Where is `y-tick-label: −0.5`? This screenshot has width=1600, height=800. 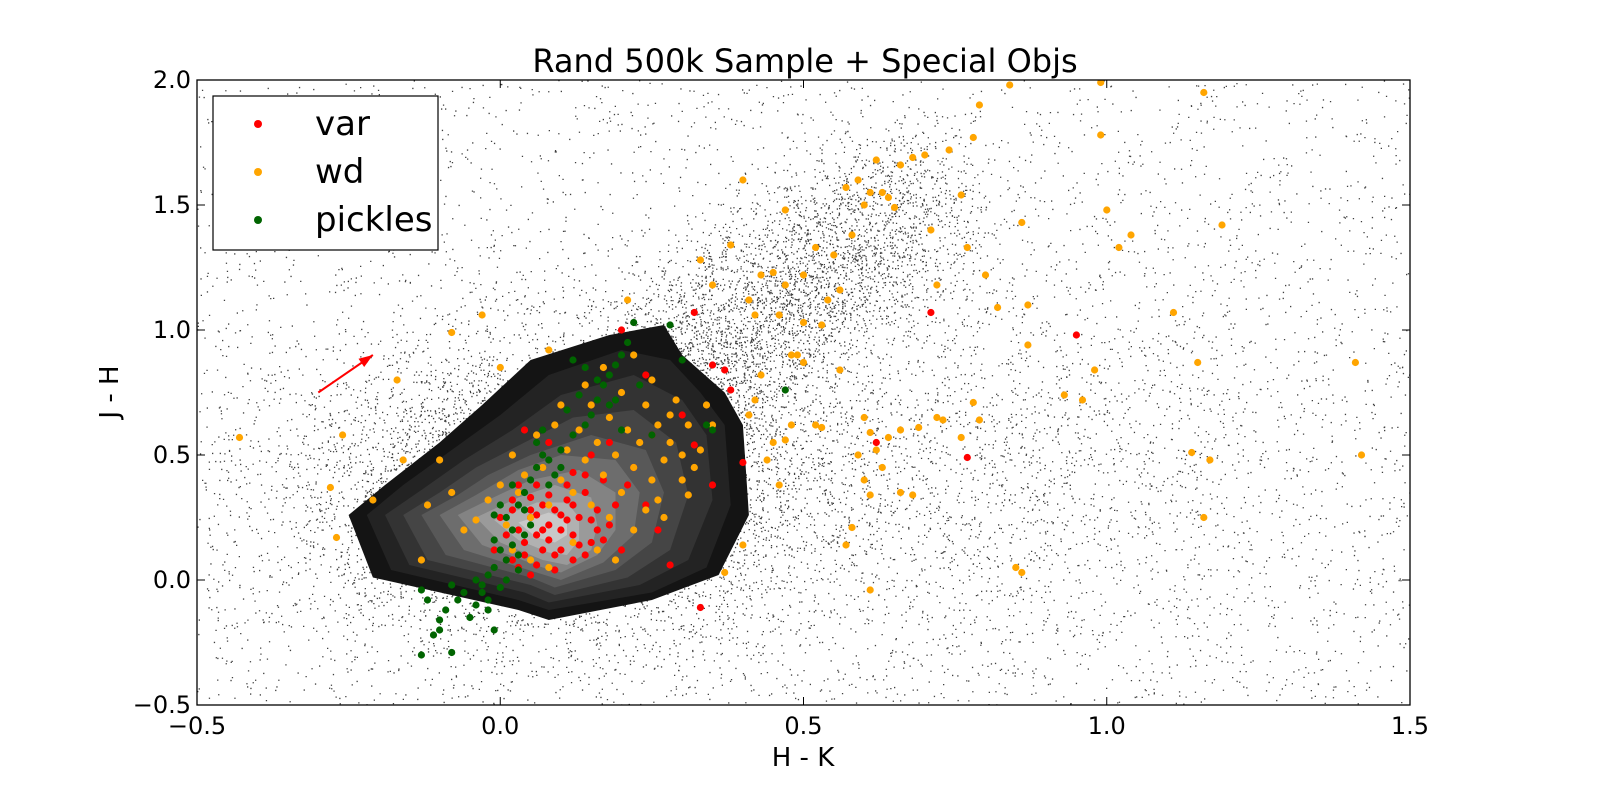
y-tick-label: −0.5 is located at coordinates (162, 705).